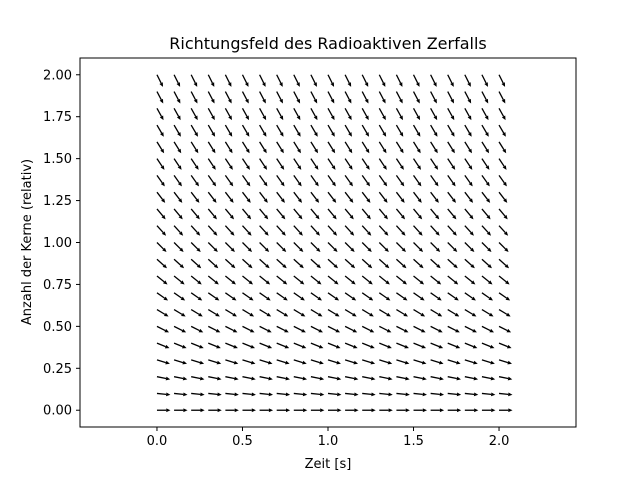 This screenshot has height=480, width=640. What do you see at coordinates (328, 438) in the screenshot?
I see `x-axis-ticks: 0.0 0.5 1.0 1.5 2.0` at bounding box center [328, 438].